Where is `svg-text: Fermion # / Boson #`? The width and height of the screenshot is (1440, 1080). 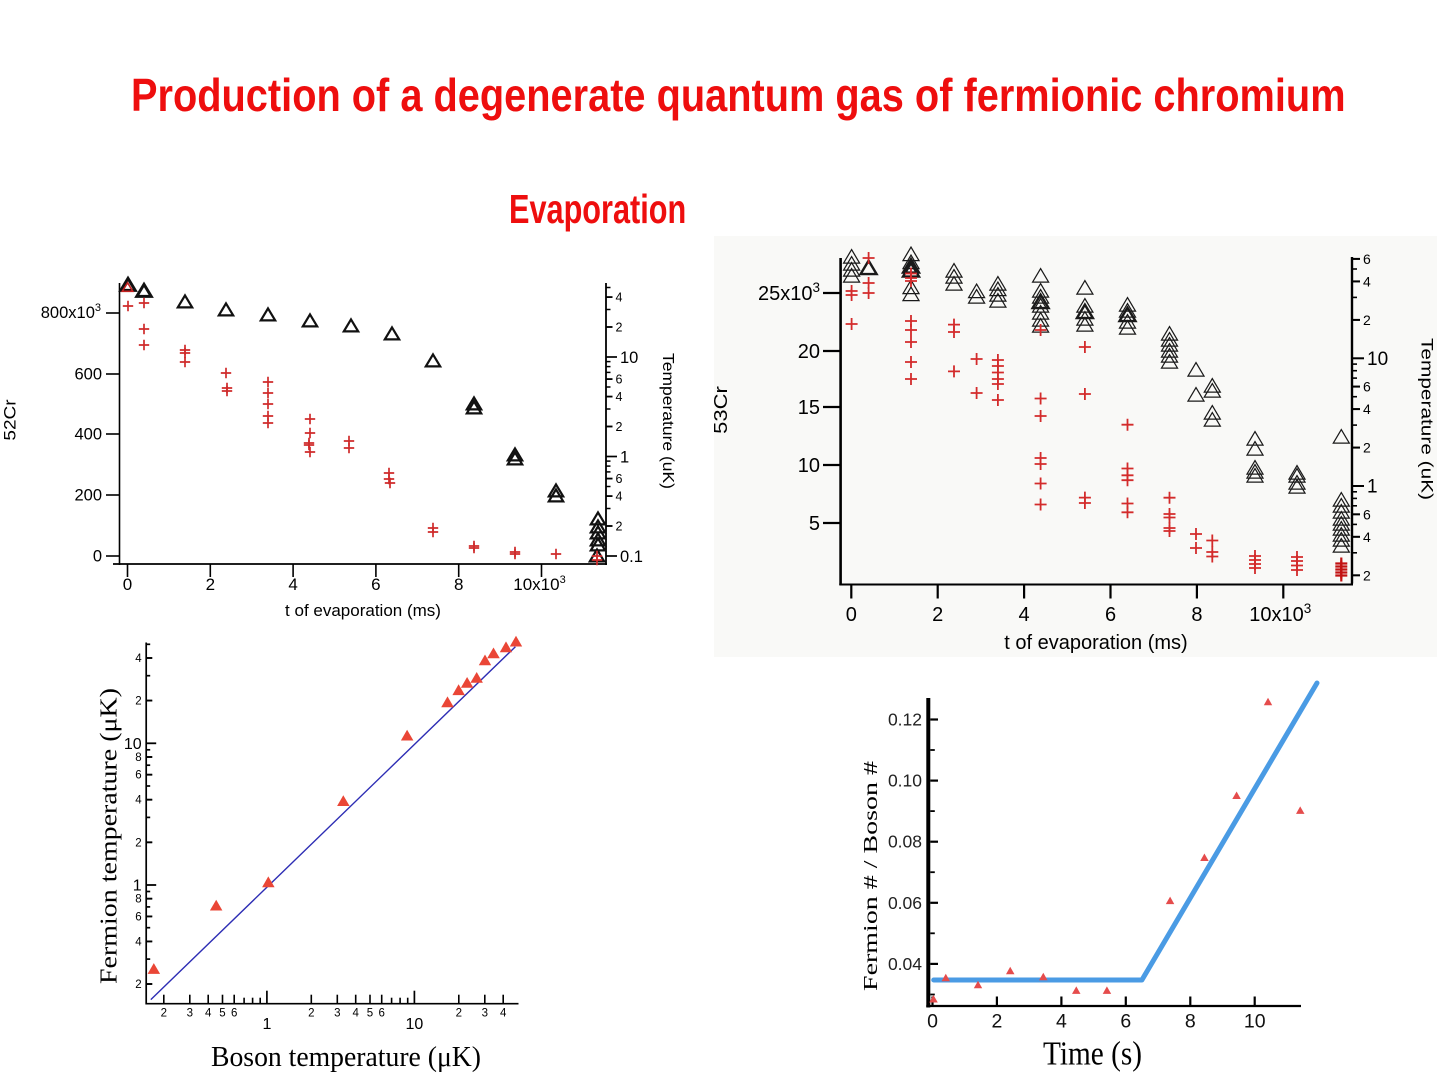
svg-text: Fermion # / Boson # is located at coordinates (871, 876).